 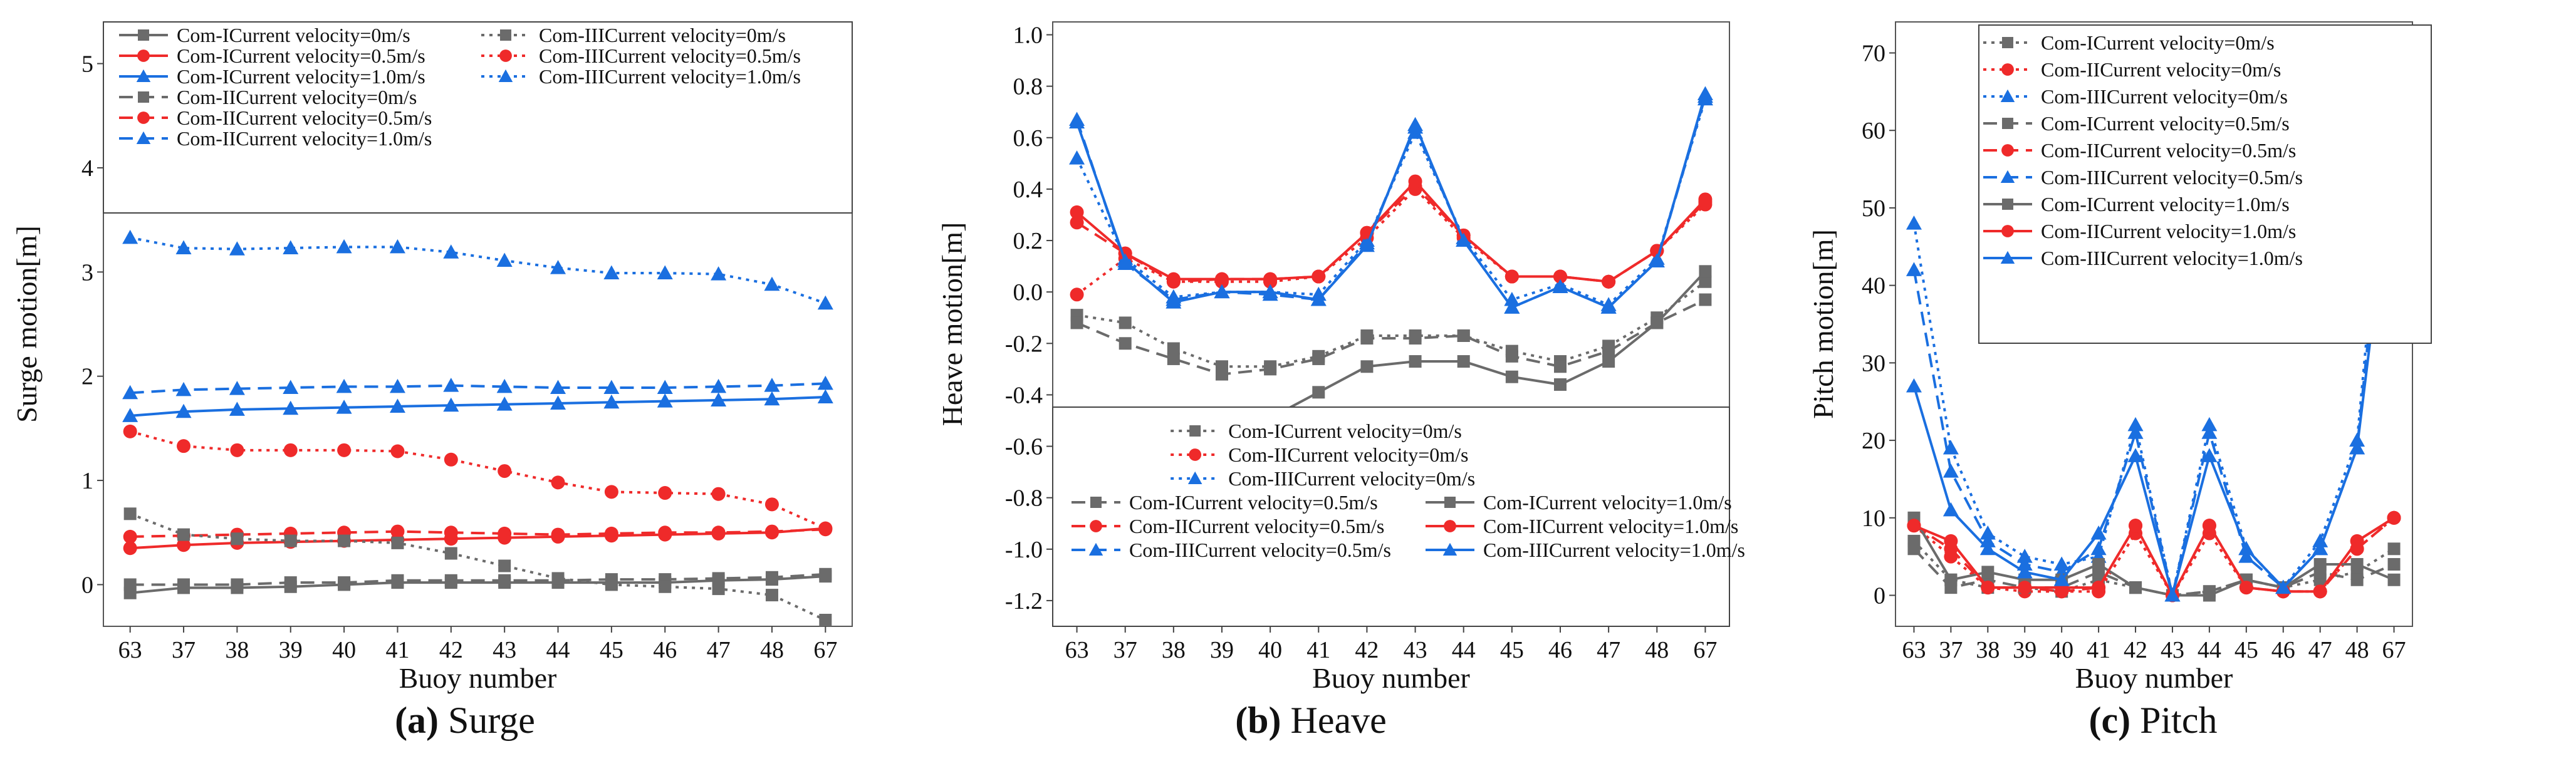 What do you see at coordinates (1270, 650) in the screenshot?
I see `x-tick-label: 40` at bounding box center [1270, 650].